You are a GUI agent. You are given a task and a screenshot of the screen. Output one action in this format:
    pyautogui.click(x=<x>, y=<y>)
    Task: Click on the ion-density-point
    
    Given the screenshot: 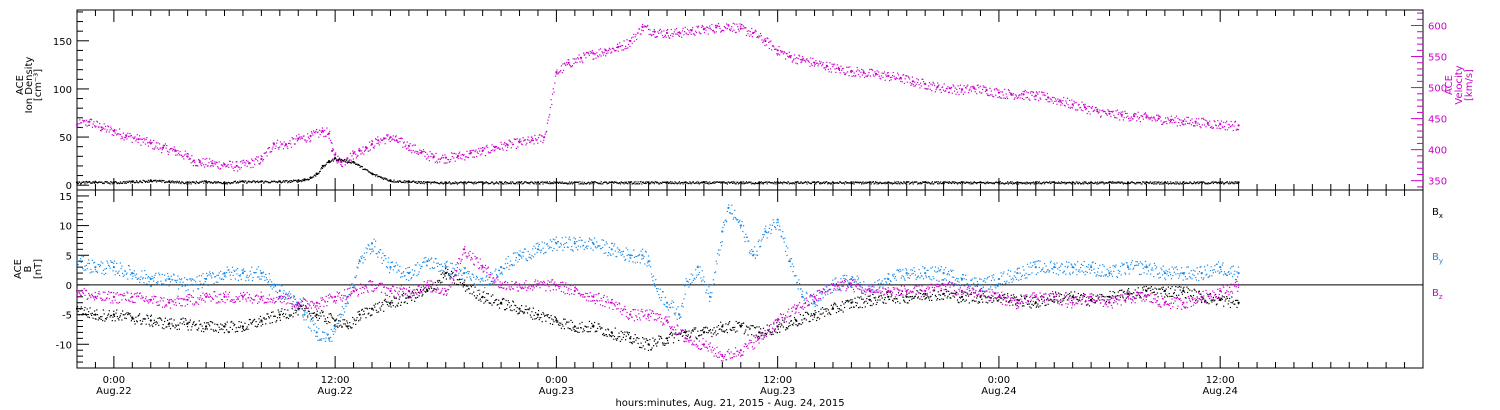 What is the action you would take?
    pyautogui.click(x=962, y=182)
    